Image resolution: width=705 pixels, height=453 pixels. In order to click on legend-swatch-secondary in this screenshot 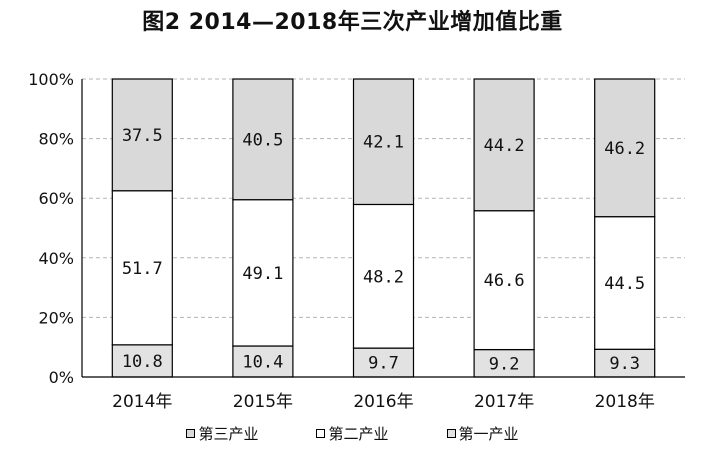, I will do `click(321, 433)`.